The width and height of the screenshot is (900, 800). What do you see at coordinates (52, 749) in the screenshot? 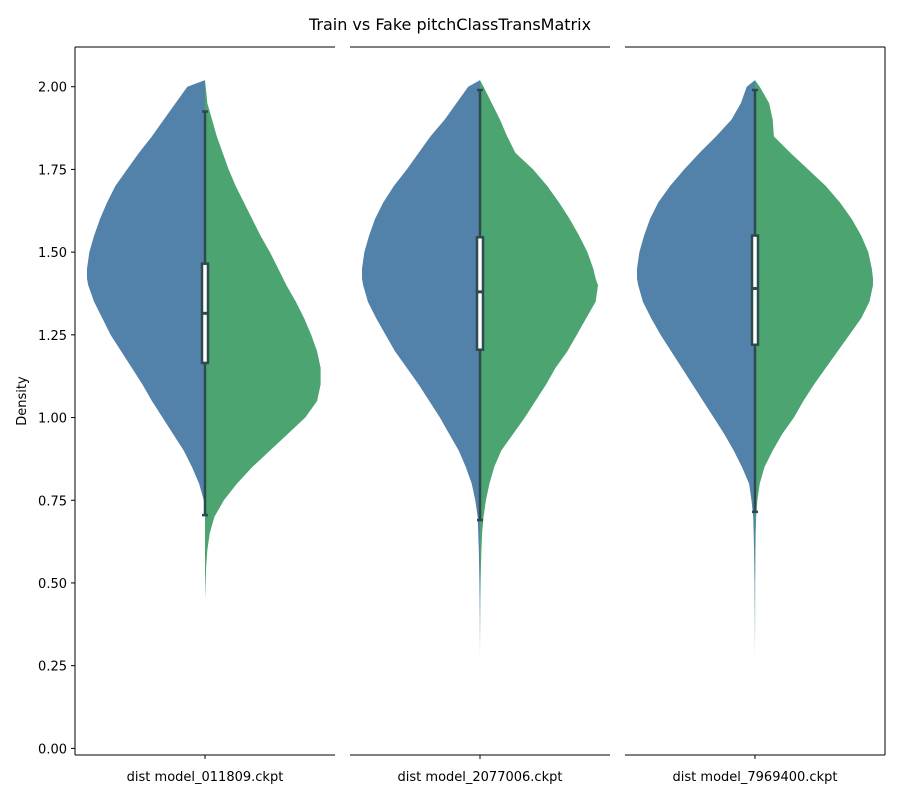
I see `y-tick-label: 0.00` at bounding box center [52, 749].